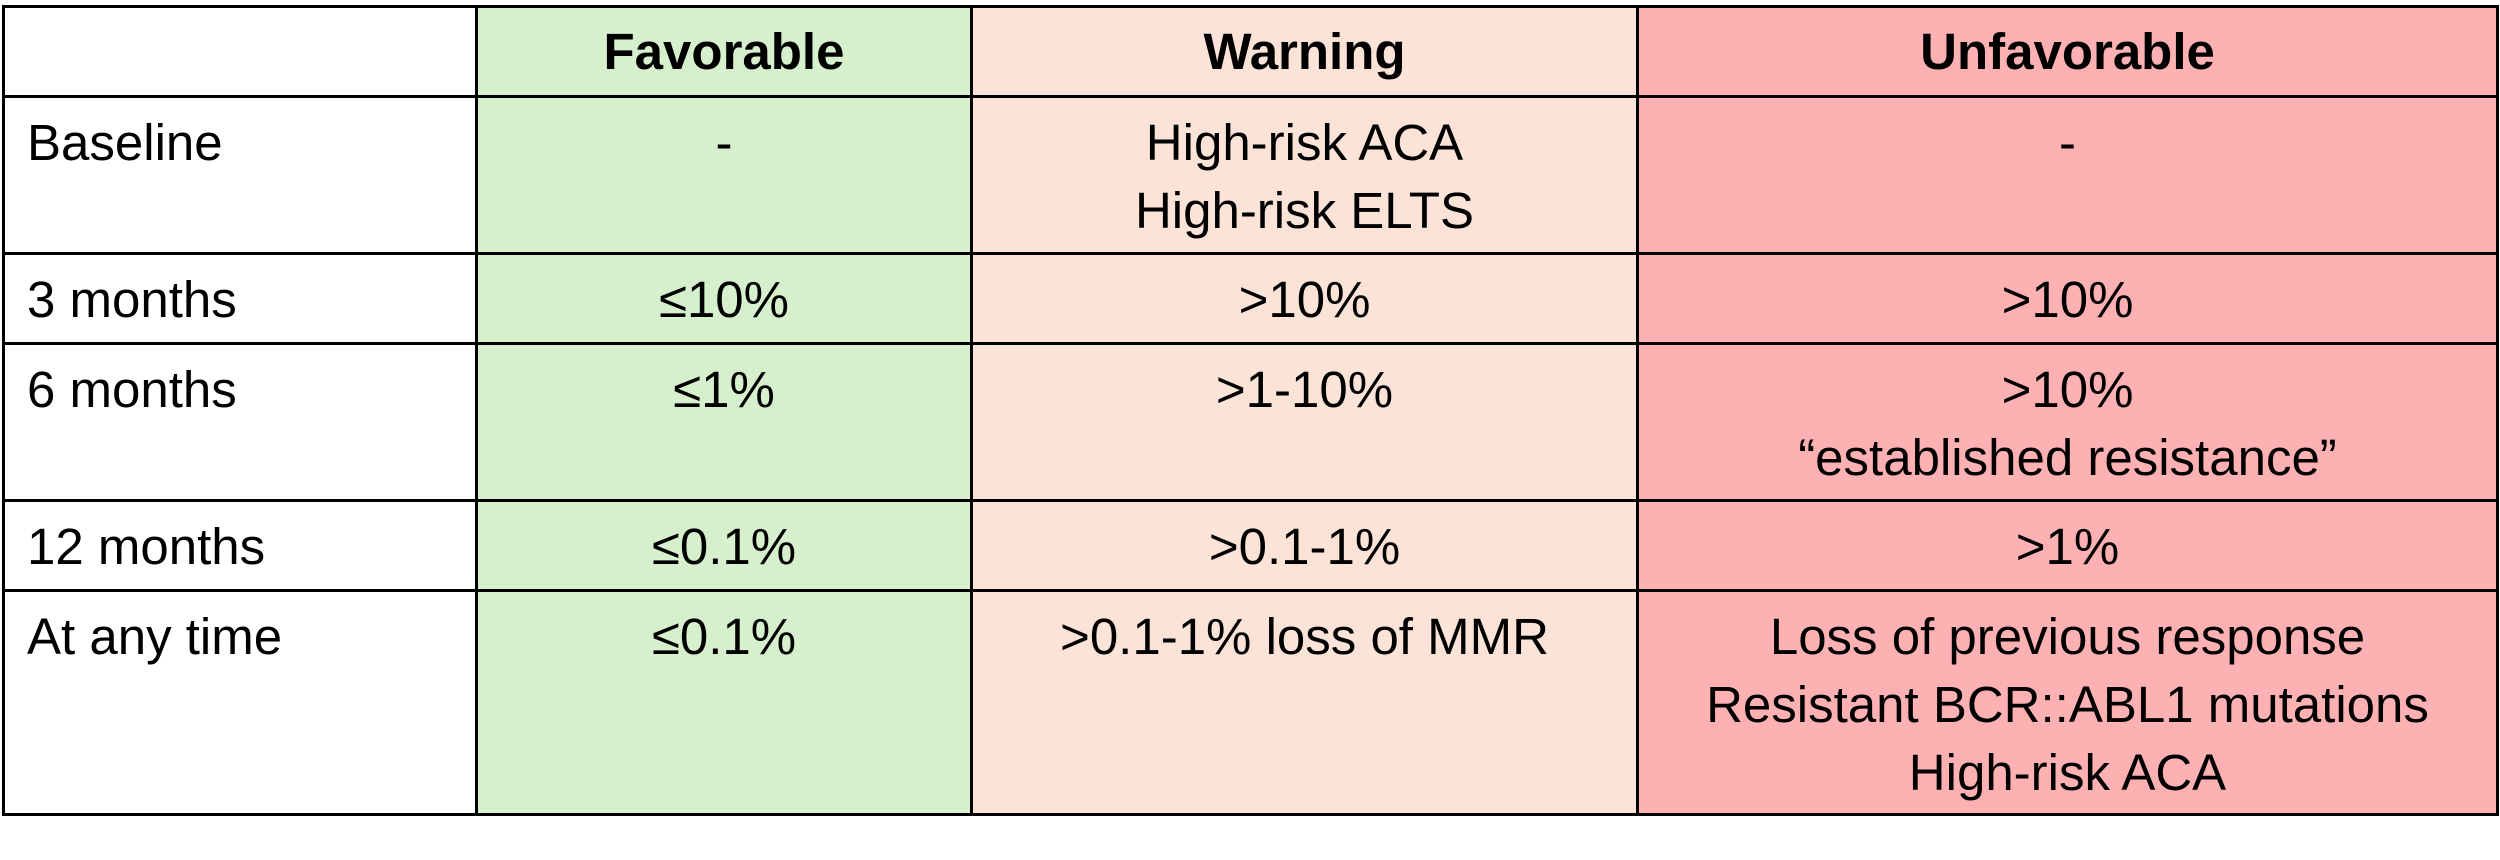 The width and height of the screenshot is (2500, 860). I want to click on header-favorable: Favorable, so click(724, 51).